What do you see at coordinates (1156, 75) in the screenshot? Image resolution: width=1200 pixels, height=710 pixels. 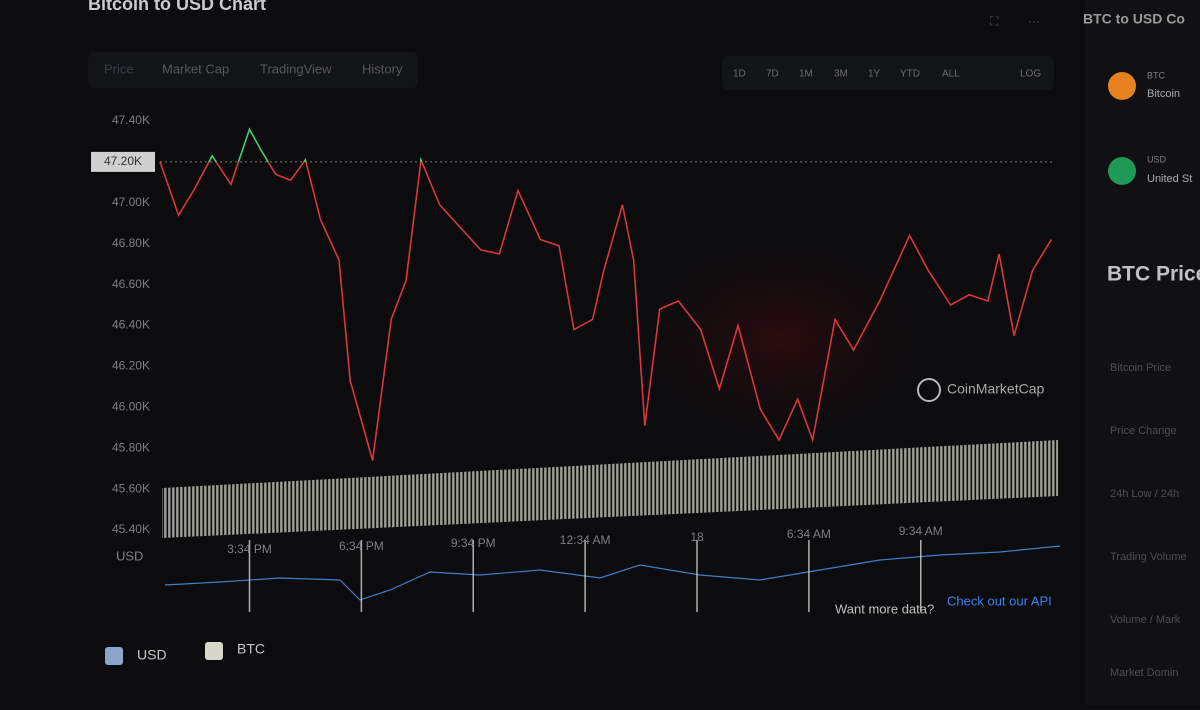 I see `coin-symbol: BTC` at bounding box center [1156, 75].